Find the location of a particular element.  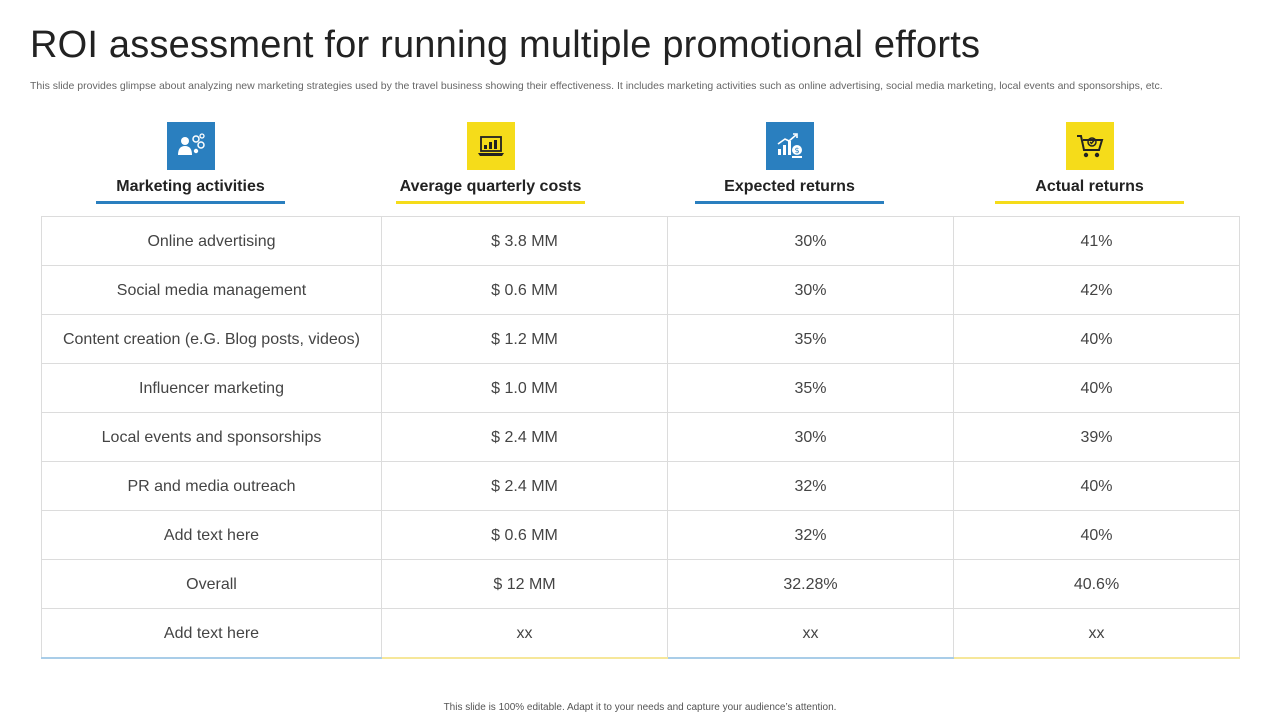

table-row: PR and media outreach $ 2.4 MM 32% 40% is located at coordinates (640, 486).